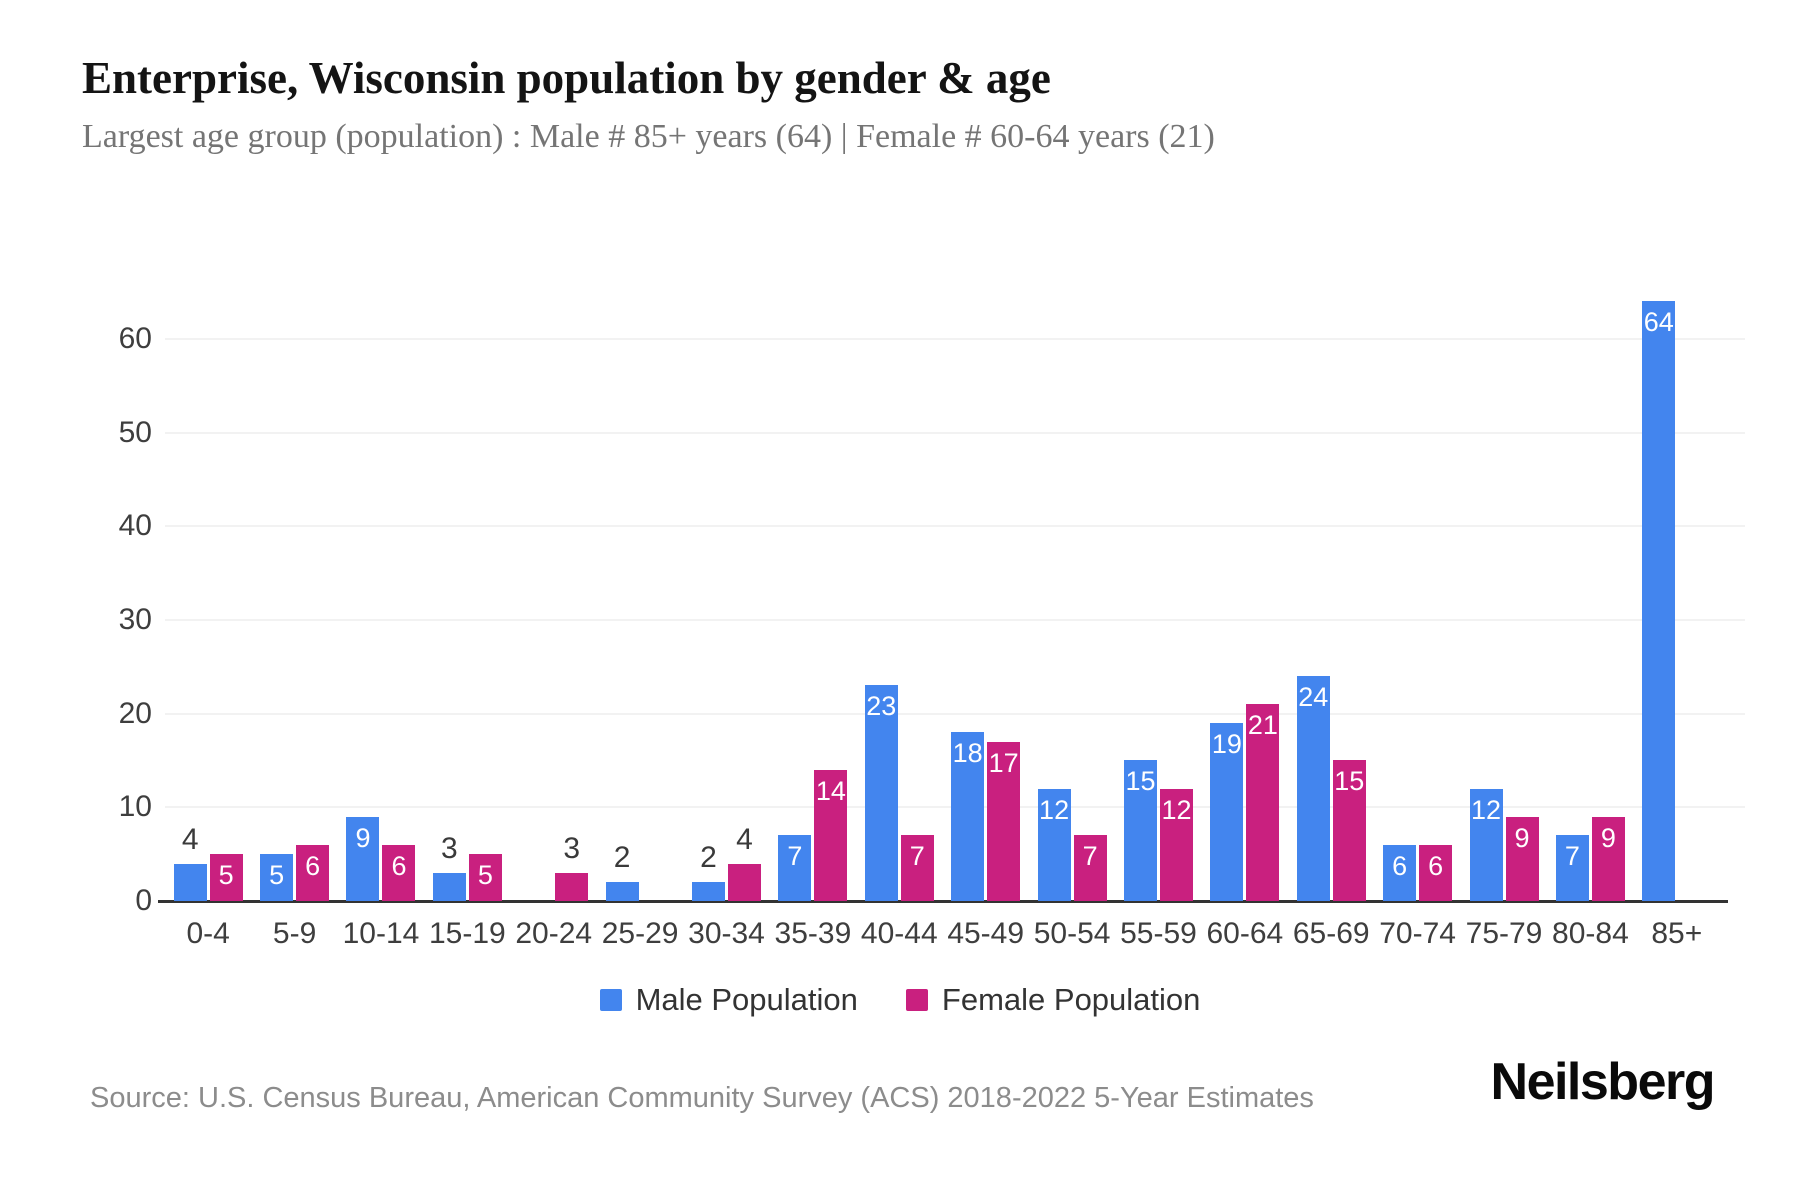 The image size is (1800, 1200). I want to click on legend-item-male: Male Population, so click(728, 1000).